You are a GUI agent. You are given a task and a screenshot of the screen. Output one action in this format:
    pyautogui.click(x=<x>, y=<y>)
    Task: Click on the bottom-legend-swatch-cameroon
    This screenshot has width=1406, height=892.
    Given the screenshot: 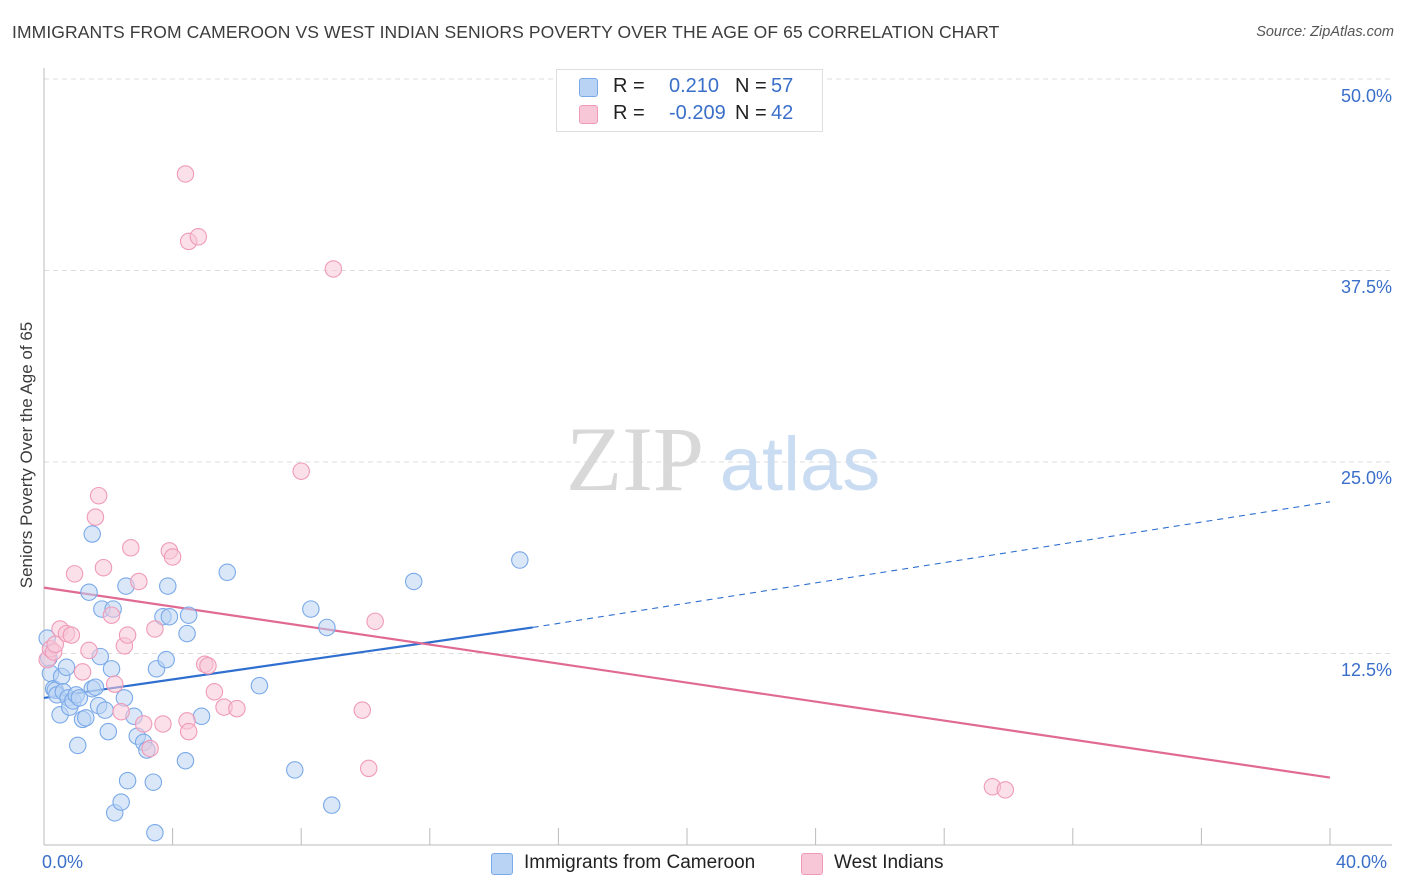 What is the action you would take?
    pyautogui.click(x=502, y=864)
    